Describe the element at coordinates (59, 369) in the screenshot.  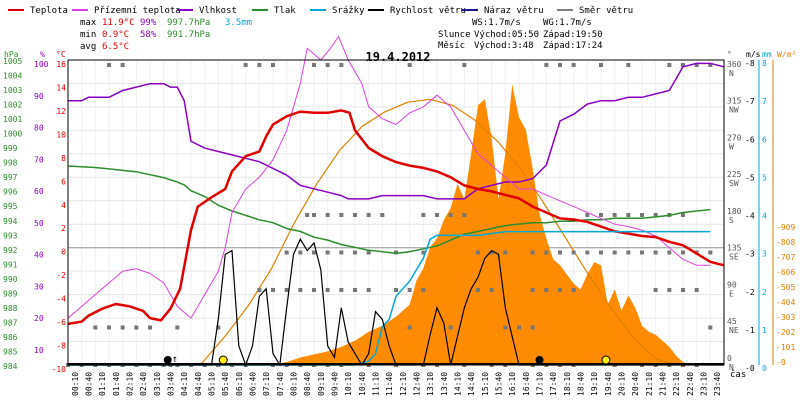
I see `temp-tick-label: -10` at that location.